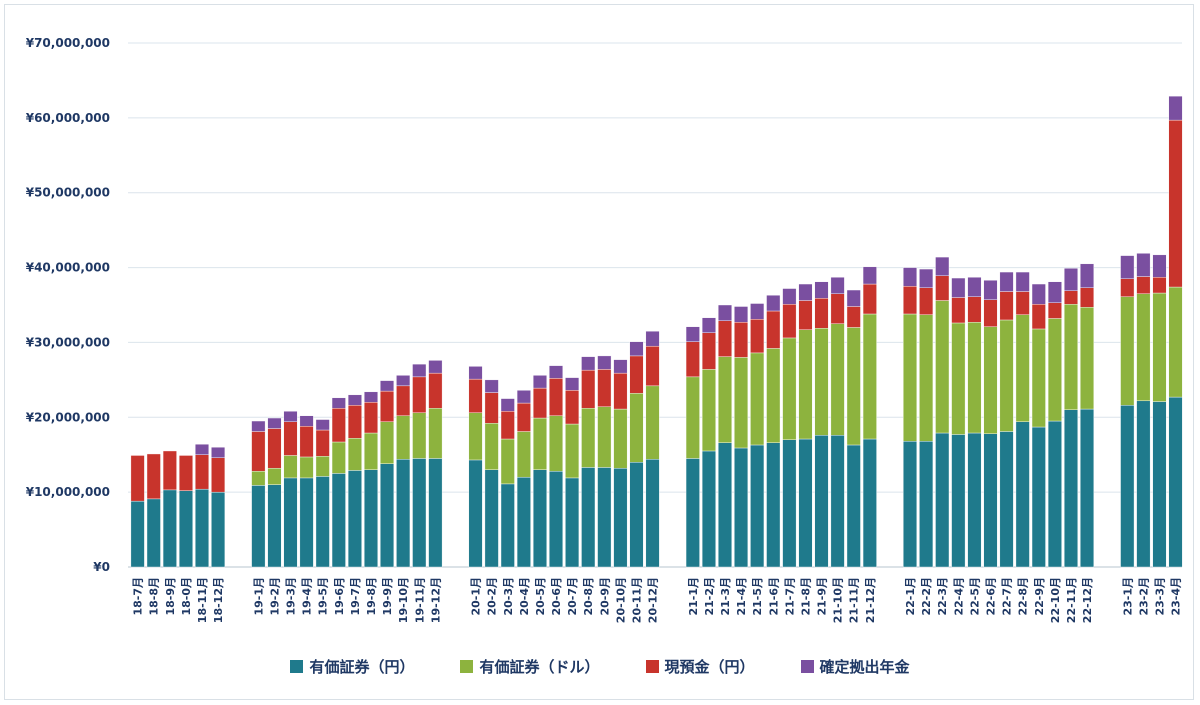 The height and width of the screenshot is (705, 1200). Describe the element at coordinates (1159, 596) in the screenshot. I see `x-tick-label: 23-3月` at that location.